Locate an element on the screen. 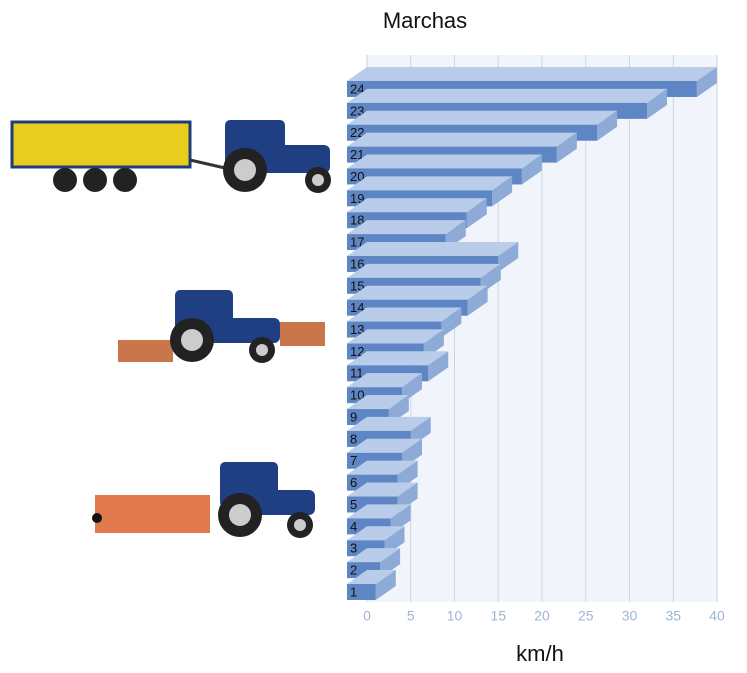  chart-title: Marchas is located at coordinates (425, 20).